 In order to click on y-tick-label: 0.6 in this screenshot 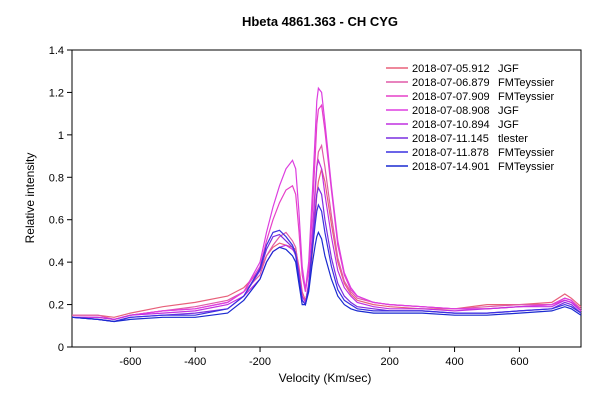, I will do `click(56, 221)`.